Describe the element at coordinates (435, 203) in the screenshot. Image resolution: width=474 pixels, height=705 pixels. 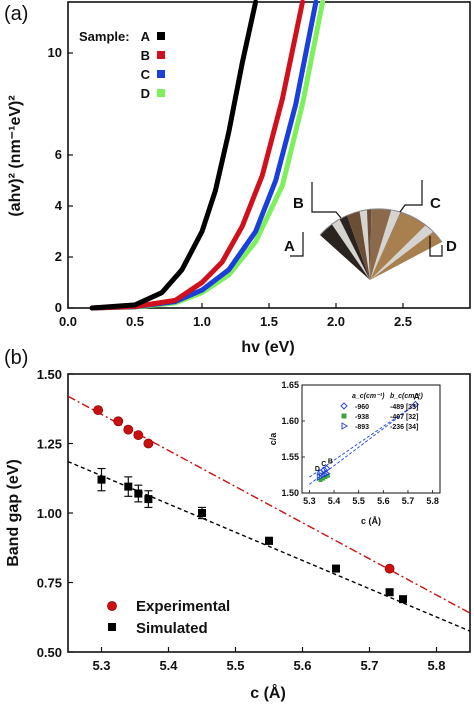
I see `photo-label-c: C` at that location.